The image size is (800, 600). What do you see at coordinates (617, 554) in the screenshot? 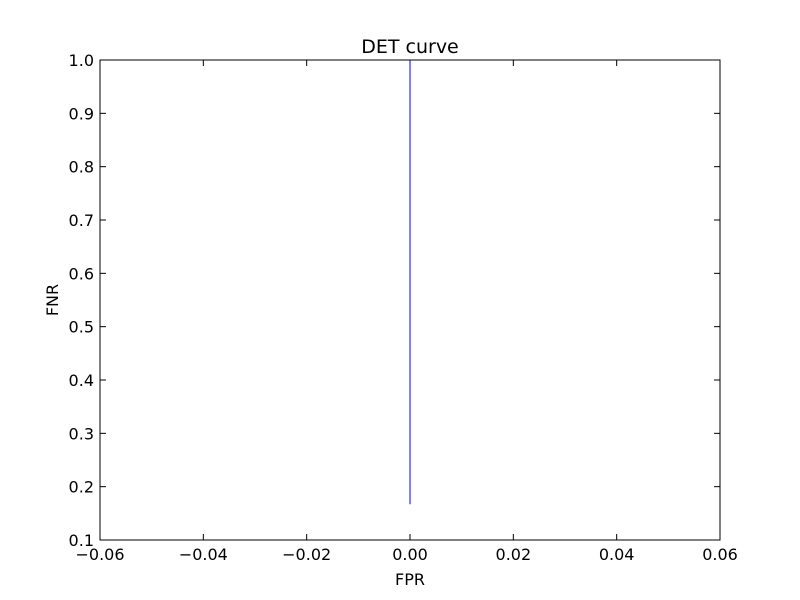
I see `x-tick-label: 0.04` at bounding box center [617, 554].